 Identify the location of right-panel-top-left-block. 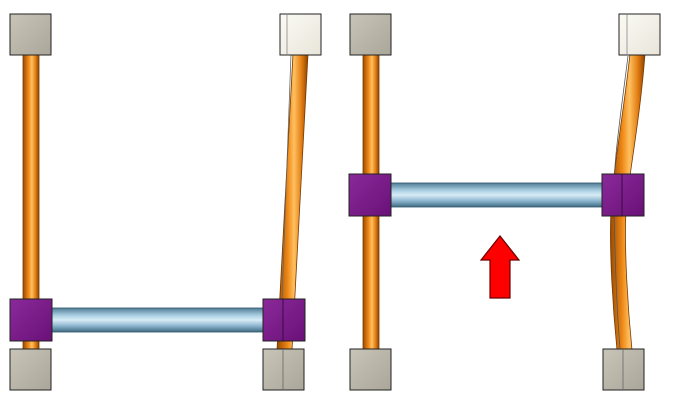
(370, 34).